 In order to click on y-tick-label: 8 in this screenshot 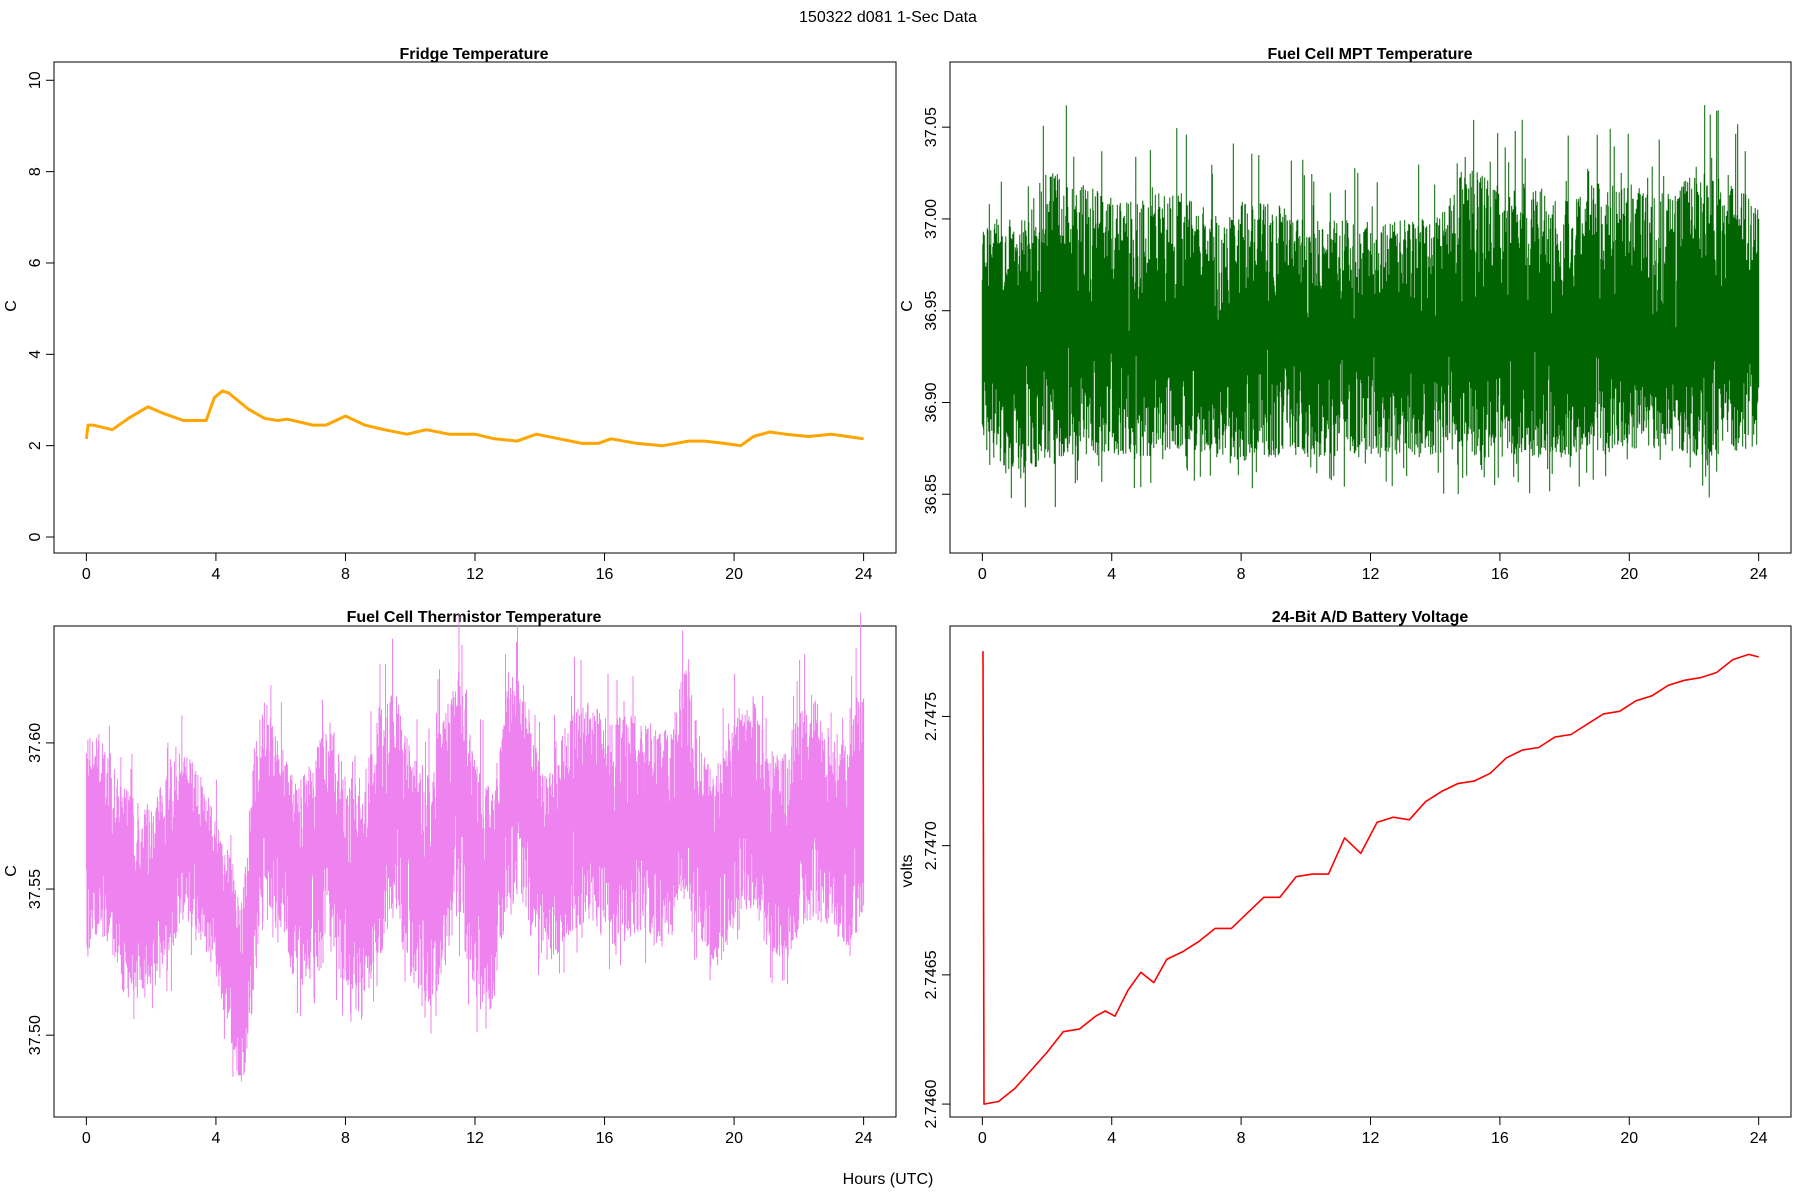, I will do `click(35, 171)`.